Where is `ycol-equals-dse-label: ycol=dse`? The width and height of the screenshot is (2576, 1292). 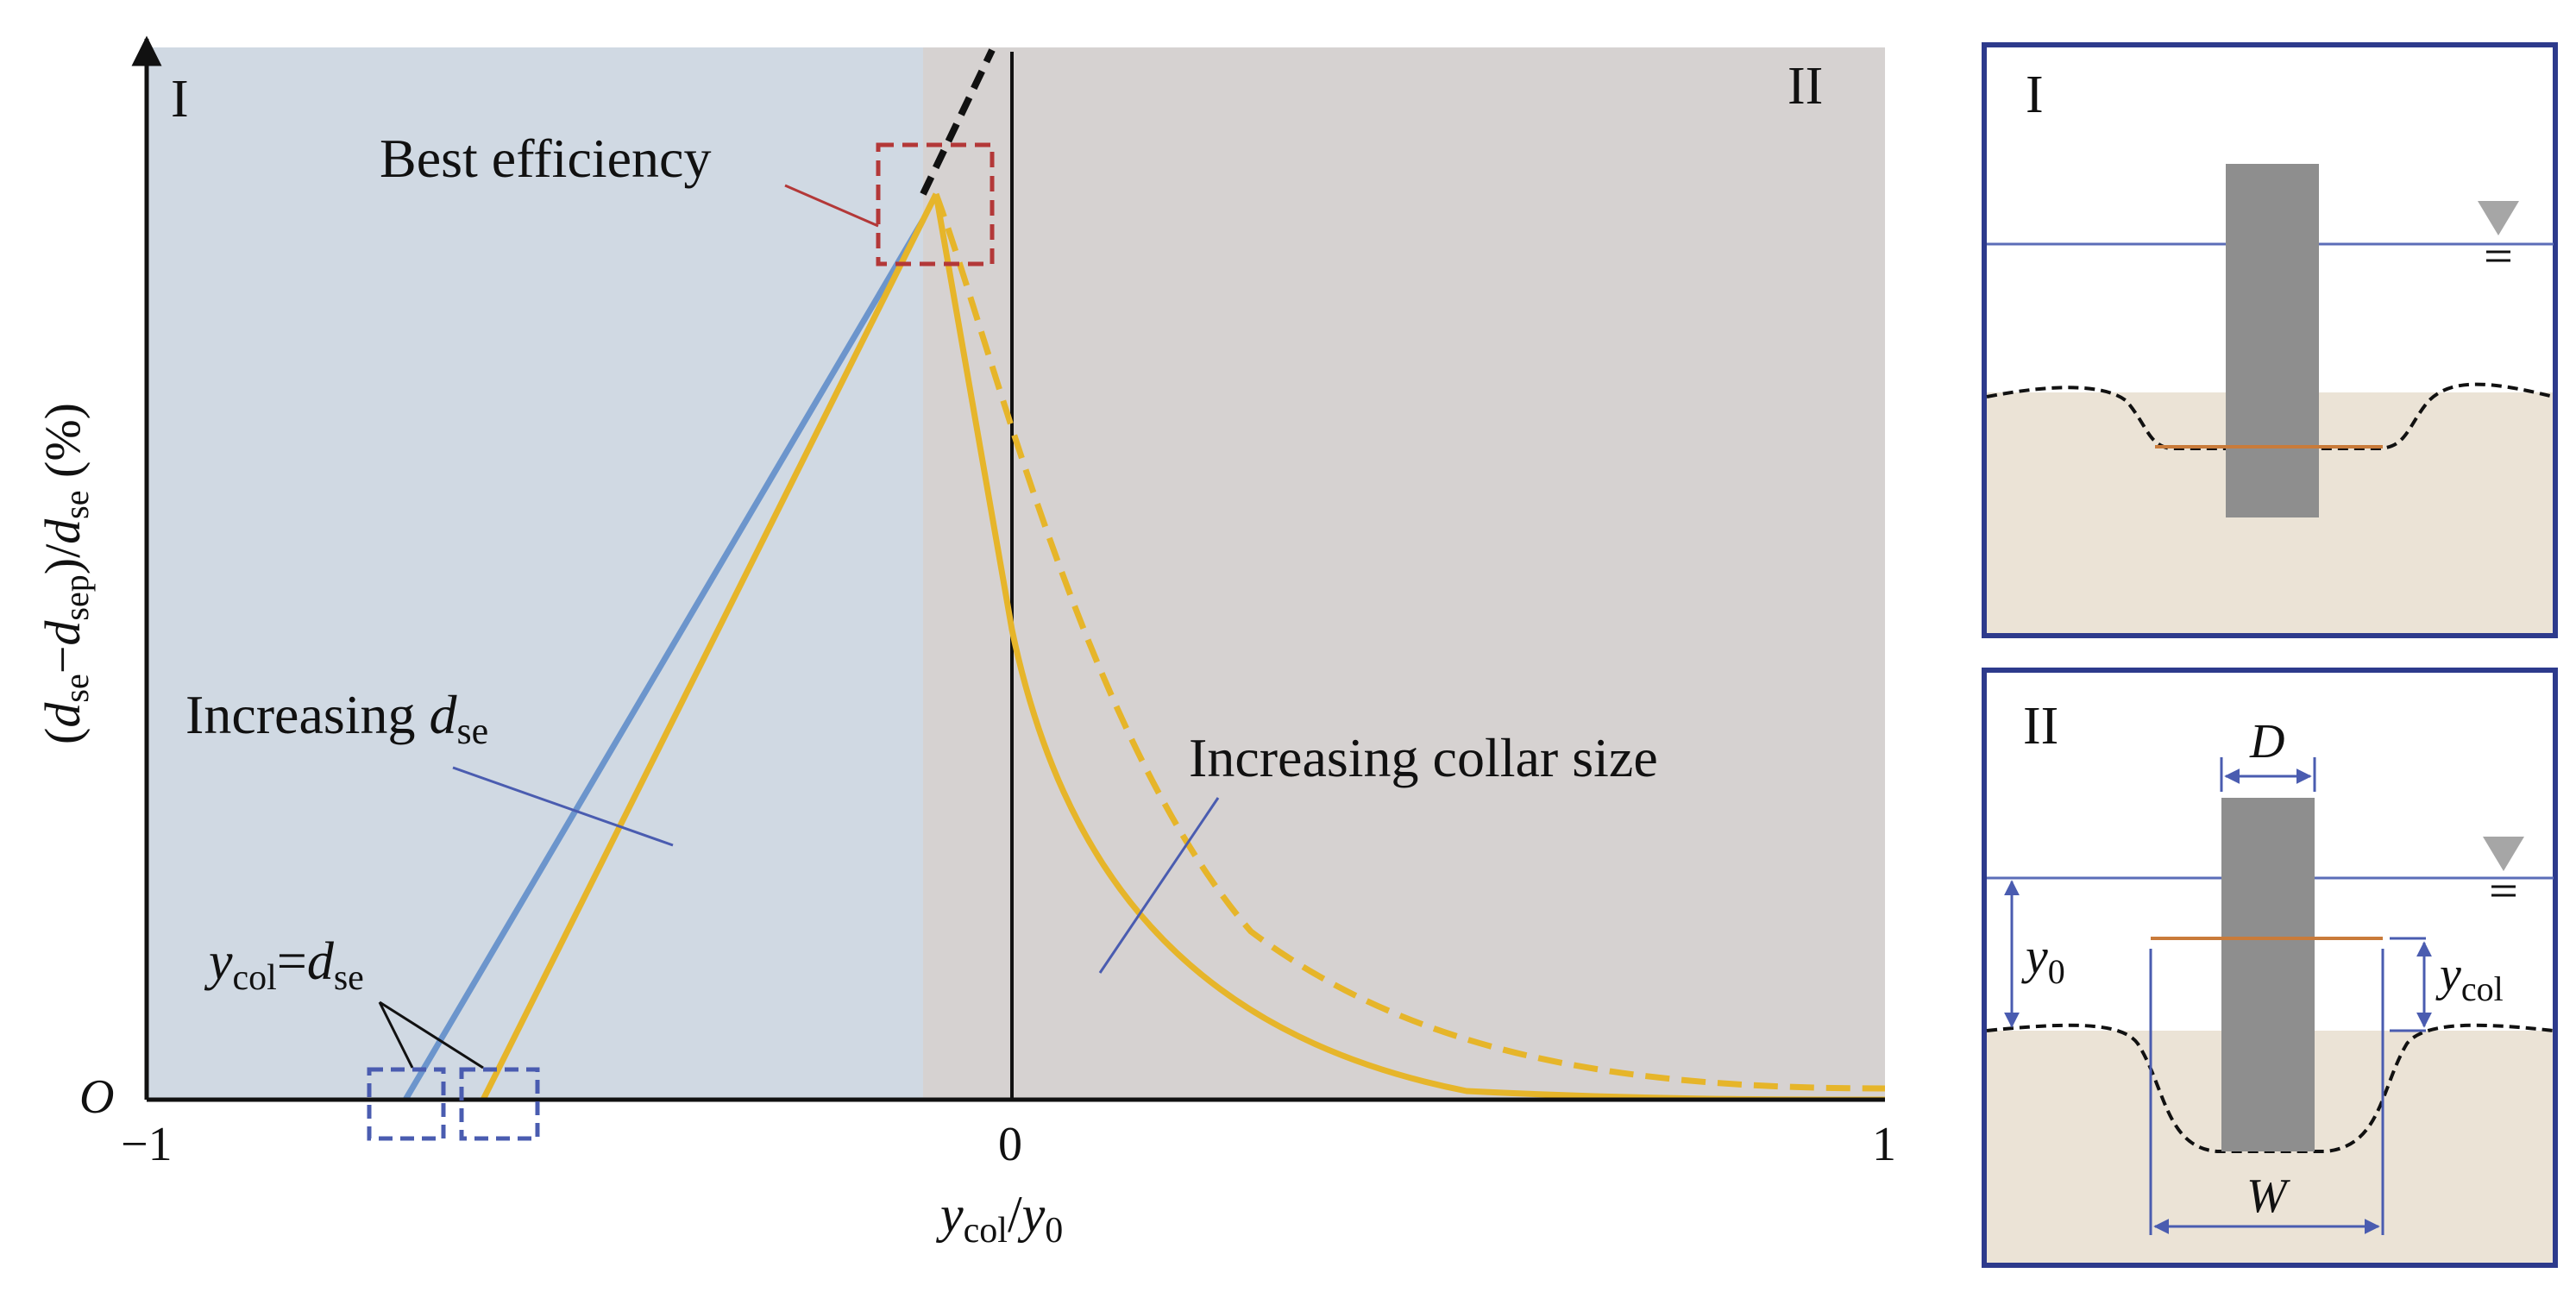
ycol-equals-dse-label: ycol=dse is located at coordinates (284, 965).